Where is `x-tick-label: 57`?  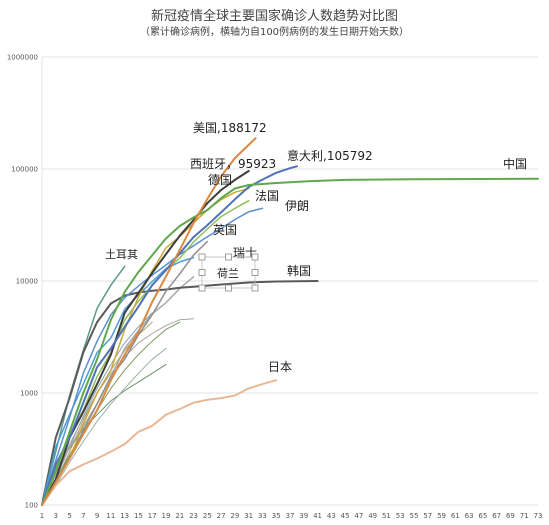
x-tick-label: 57 is located at coordinates (427, 516).